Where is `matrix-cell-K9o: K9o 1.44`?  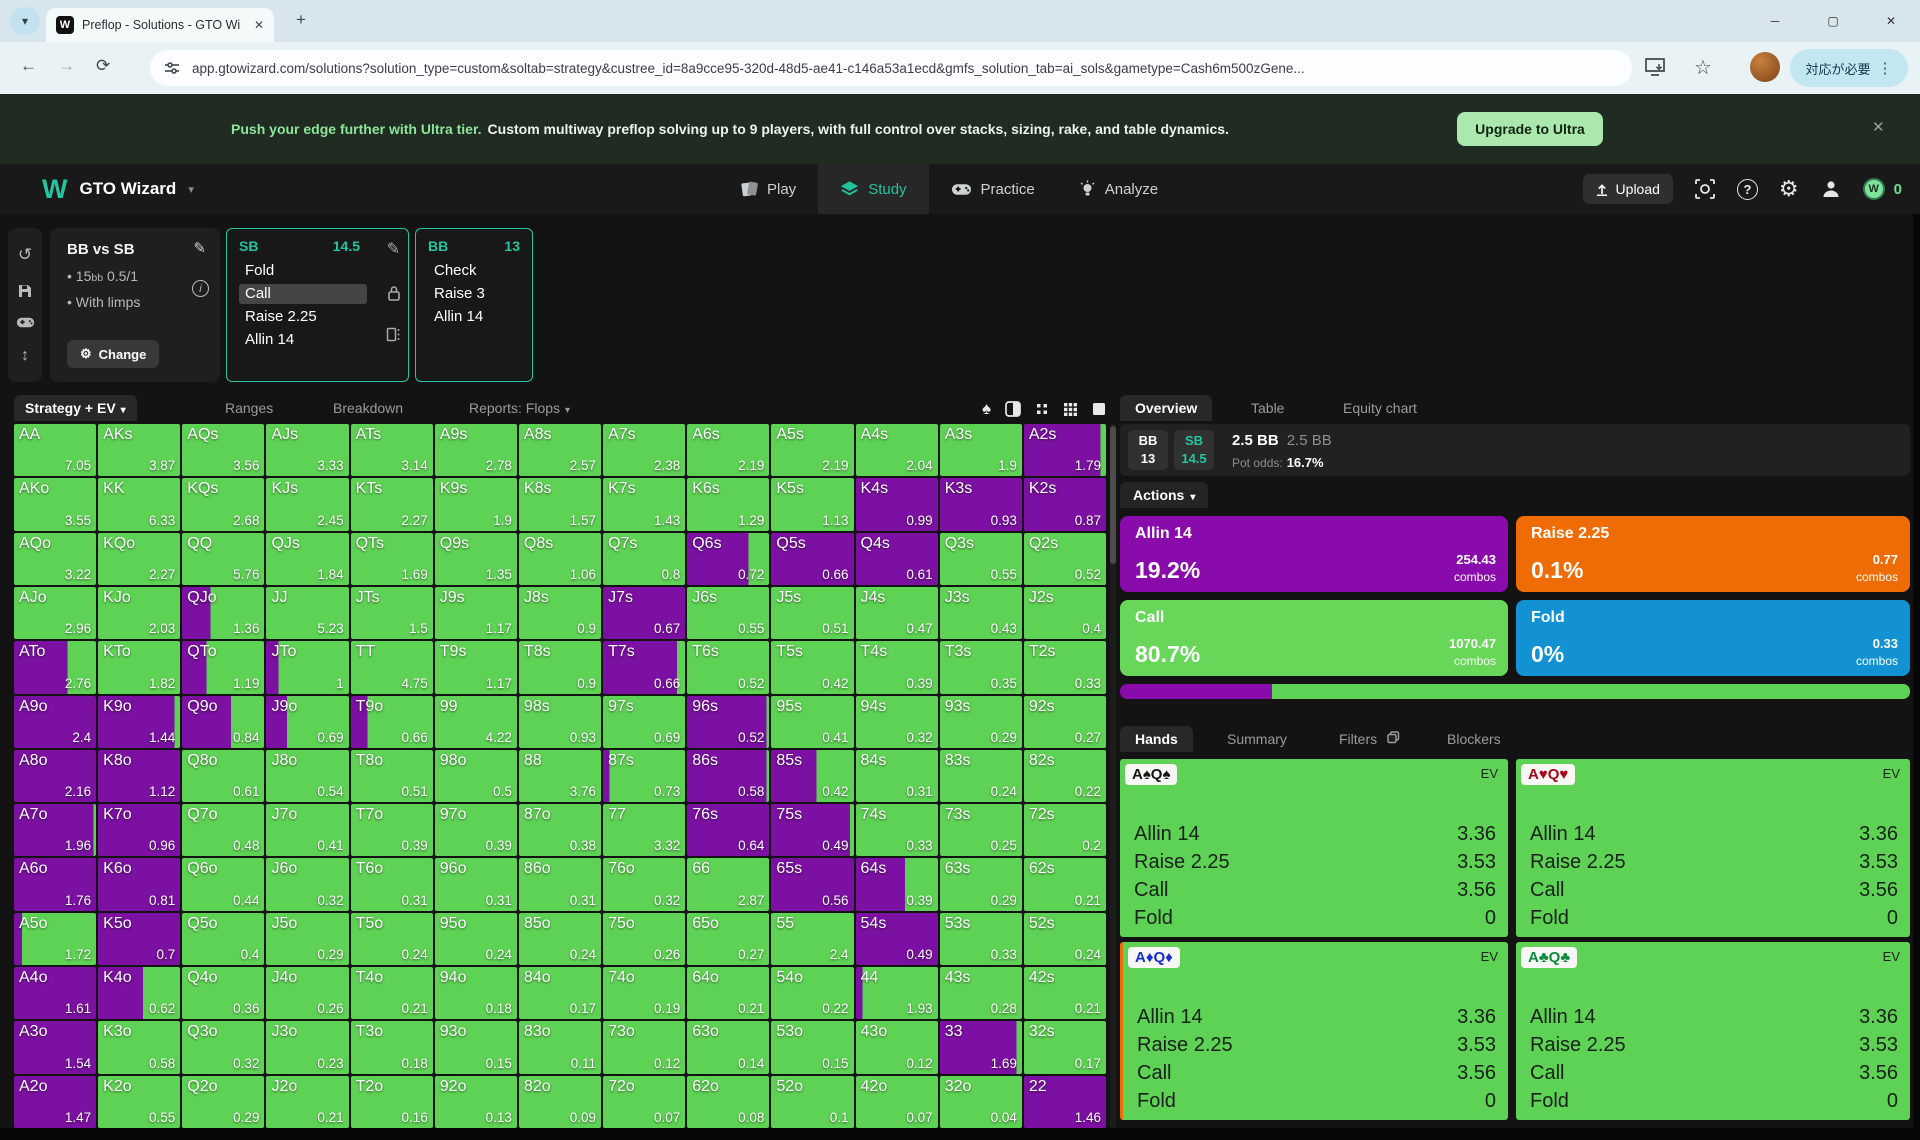 matrix-cell-K9o: K9o 1.44 is located at coordinates (139, 721).